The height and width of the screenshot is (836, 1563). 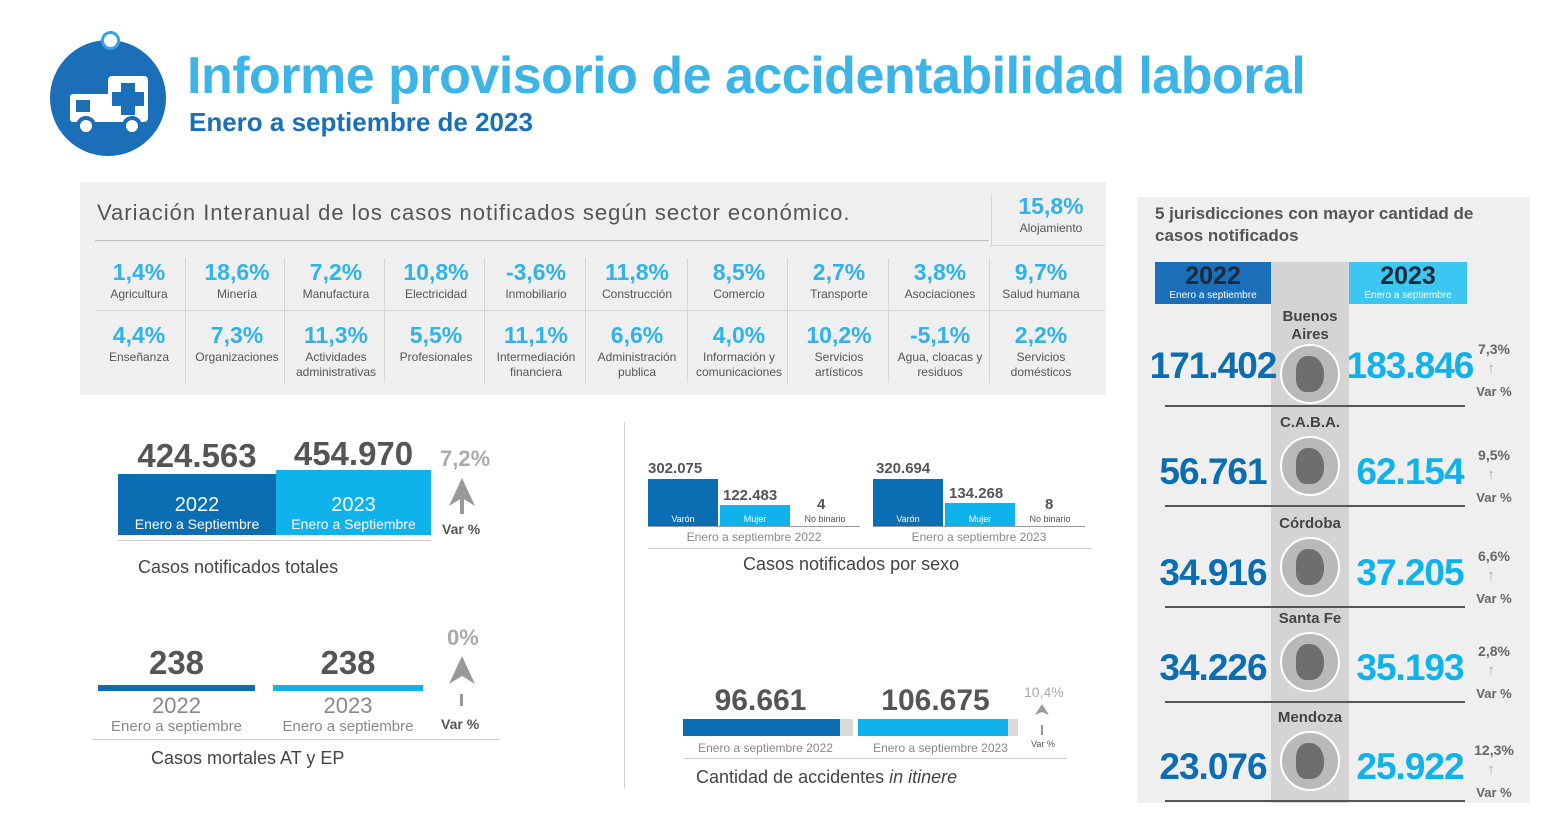 I want to click on itinere-var-label: Var %, so click(x=1043, y=744).